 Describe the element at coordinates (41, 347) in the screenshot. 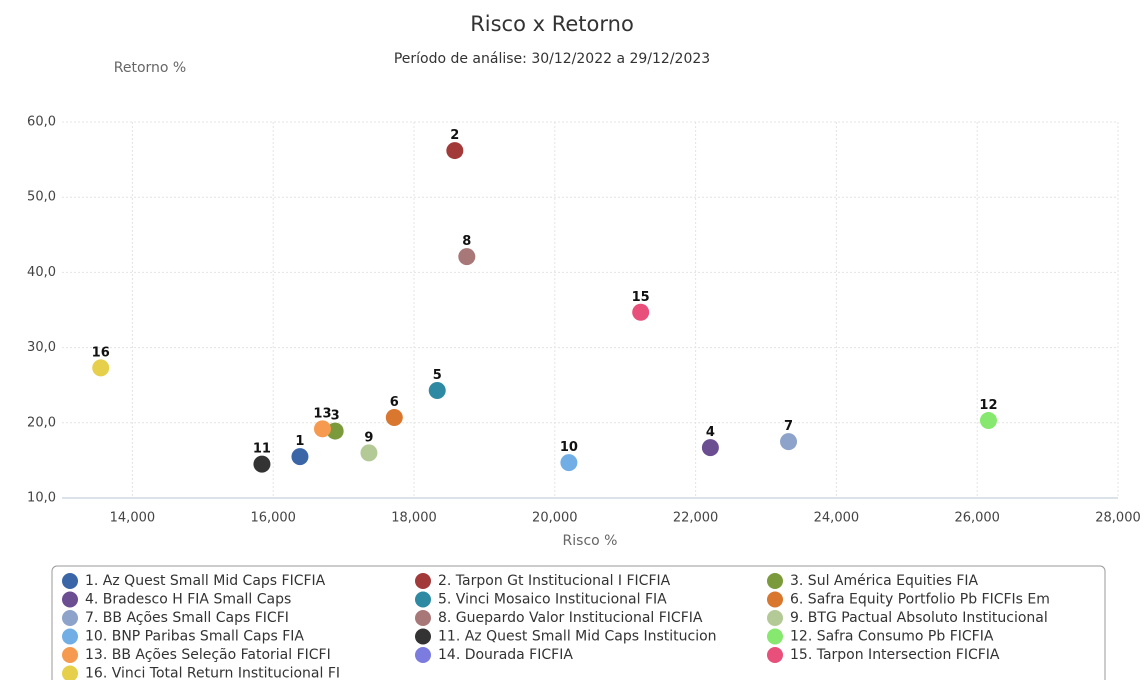

I see `y-tick-label: 30,0` at that location.